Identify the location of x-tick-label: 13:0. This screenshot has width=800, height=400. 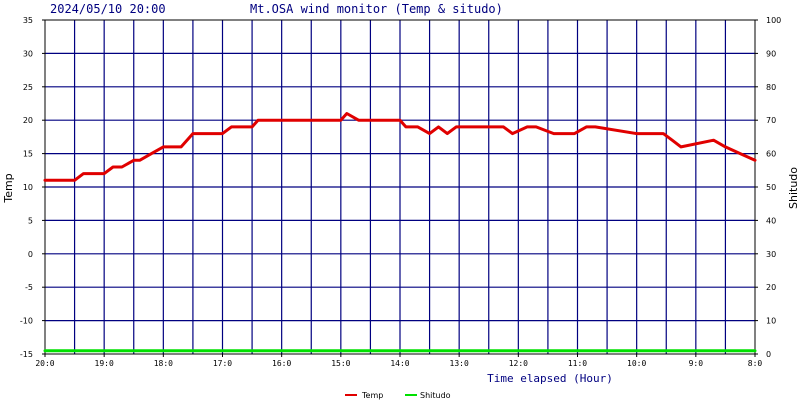
(459, 363).